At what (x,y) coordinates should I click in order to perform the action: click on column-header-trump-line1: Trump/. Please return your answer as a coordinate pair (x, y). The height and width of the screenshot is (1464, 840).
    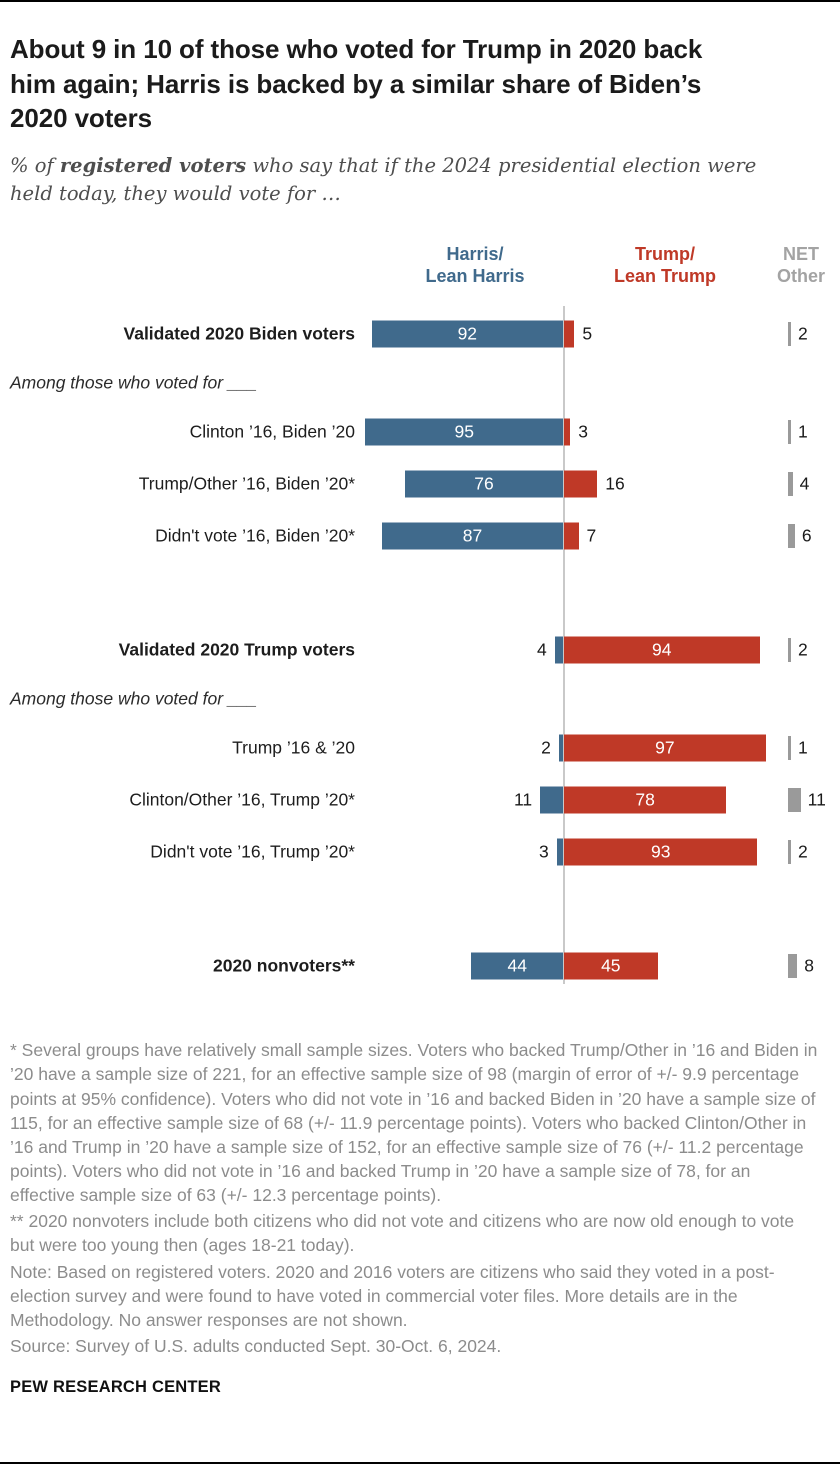
    Looking at the image, I should click on (664, 254).